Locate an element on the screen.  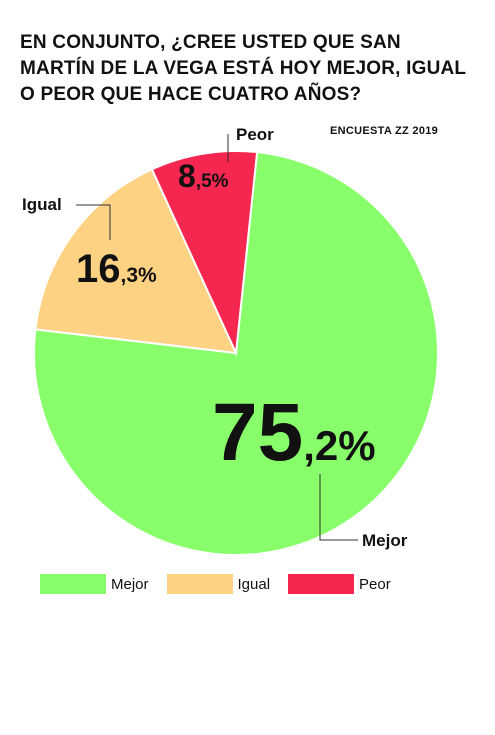
leader-line-igual is located at coordinates (93, 222).